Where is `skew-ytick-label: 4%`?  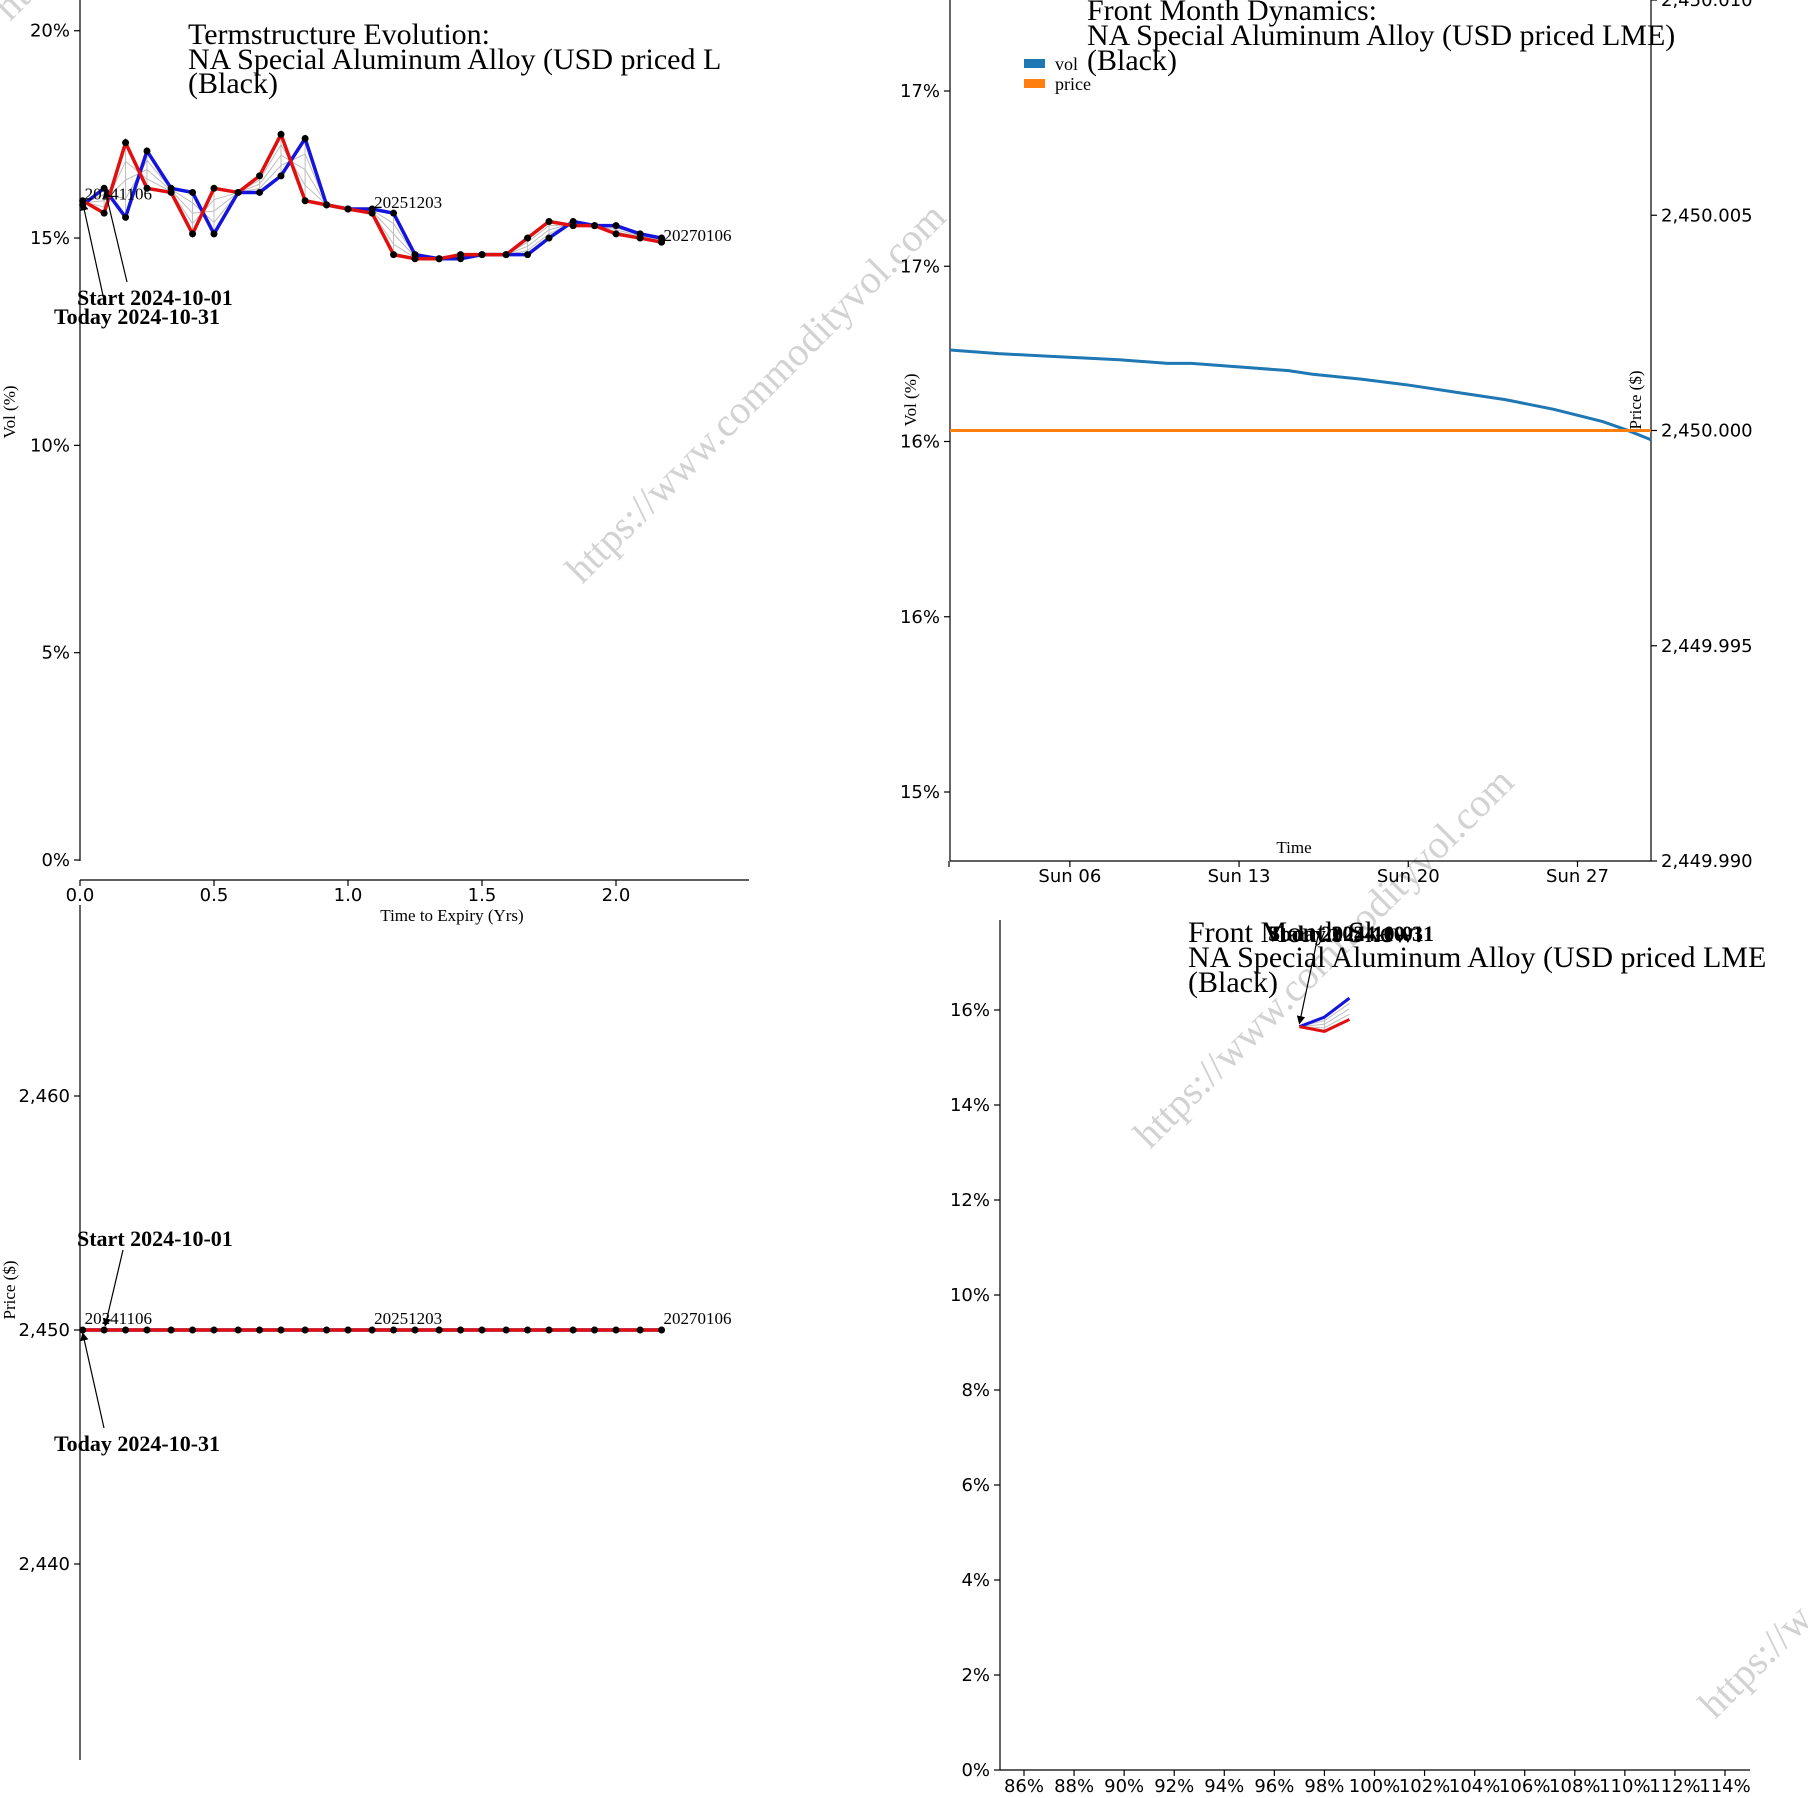 skew-ytick-label: 4% is located at coordinates (975, 1580).